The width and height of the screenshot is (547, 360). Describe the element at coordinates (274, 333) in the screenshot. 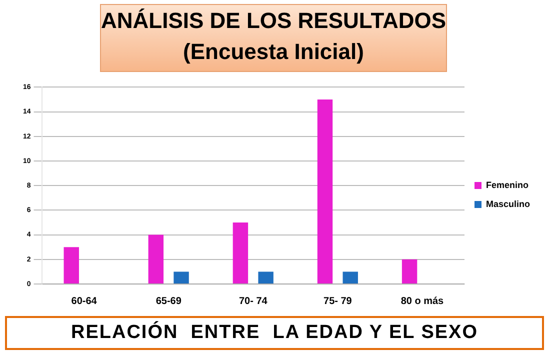

I see `text: RELACIÓN ENTRE LA EDAD Y EL SEXO` at that location.